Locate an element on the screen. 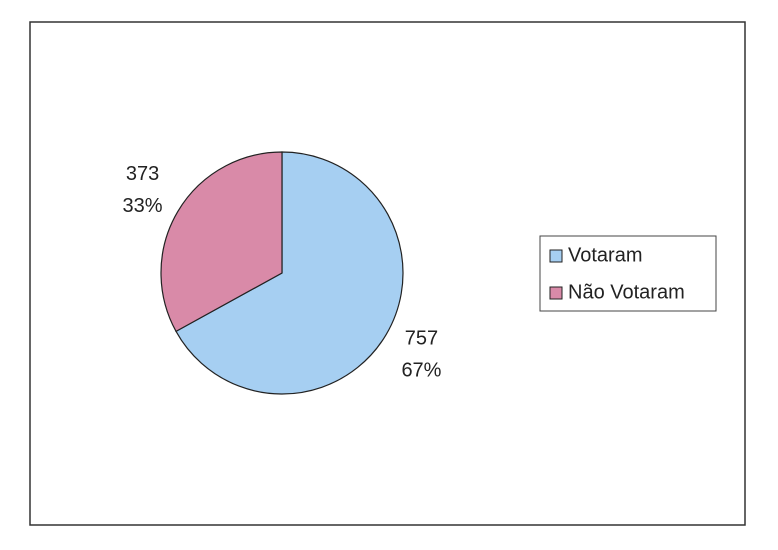 The height and width of the screenshot is (550, 778). legend-box is located at coordinates (628, 273).